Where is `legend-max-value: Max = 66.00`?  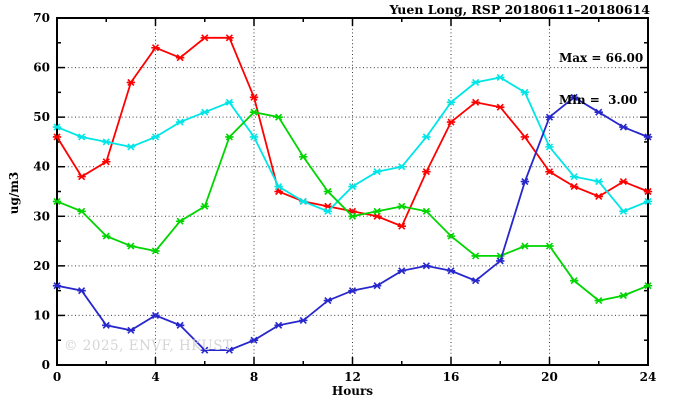
legend-max-value: Max = 66.00 is located at coordinates (601, 58).